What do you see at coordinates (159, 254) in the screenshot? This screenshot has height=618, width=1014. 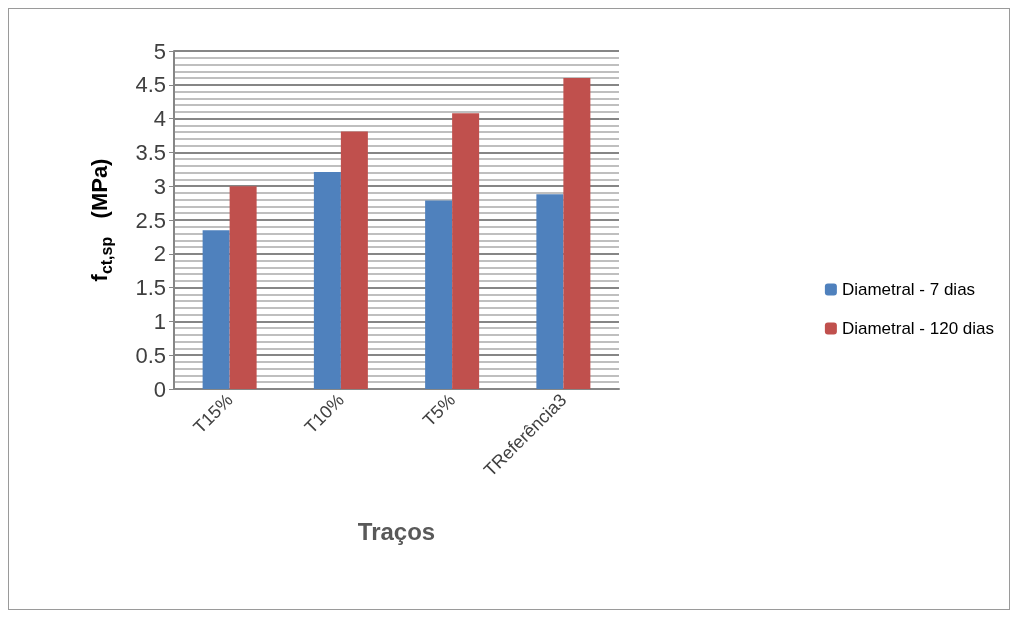 I see `y-tick-label: 2` at bounding box center [159, 254].